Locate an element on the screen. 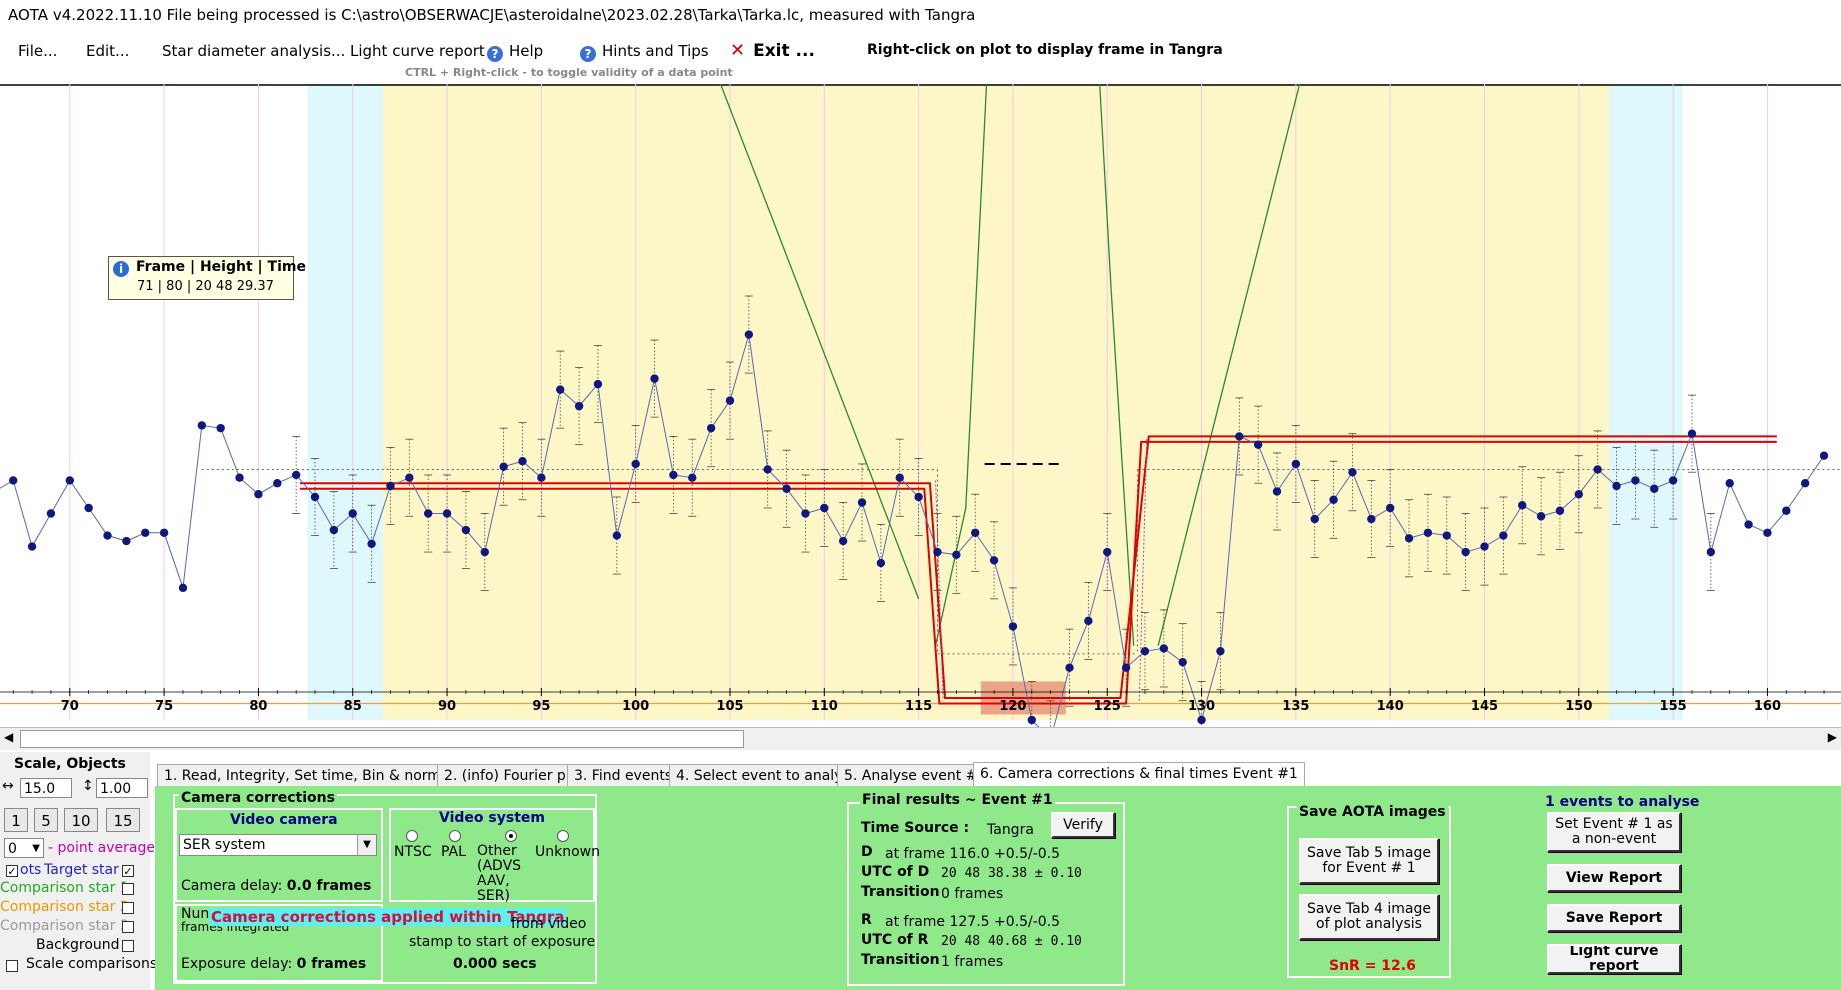 The image size is (1841, 990). comp1-checkbox is located at coordinates (128, 889).